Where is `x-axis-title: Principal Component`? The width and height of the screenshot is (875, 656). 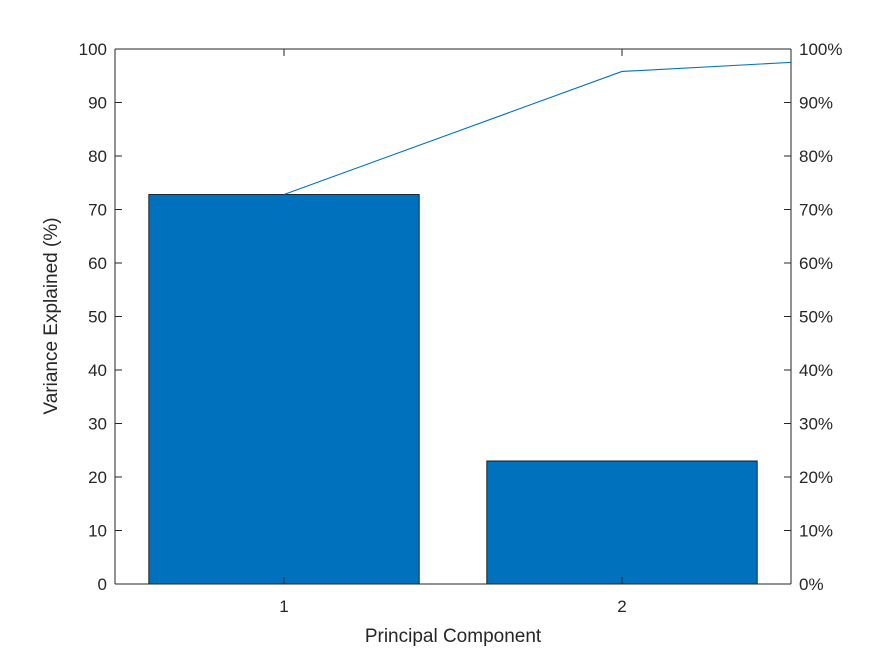
x-axis-title: Principal Component is located at coordinates (453, 636).